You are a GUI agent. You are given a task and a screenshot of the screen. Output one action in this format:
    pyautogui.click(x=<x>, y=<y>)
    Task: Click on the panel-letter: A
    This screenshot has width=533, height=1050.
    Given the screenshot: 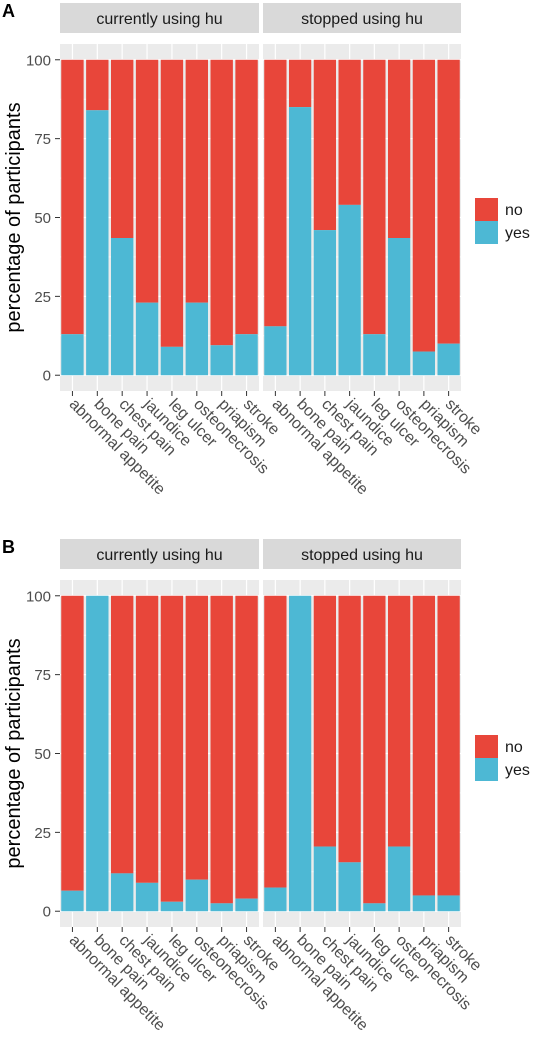 What is the action you would take?
    pyautogui.click(x=8, y=11)
    